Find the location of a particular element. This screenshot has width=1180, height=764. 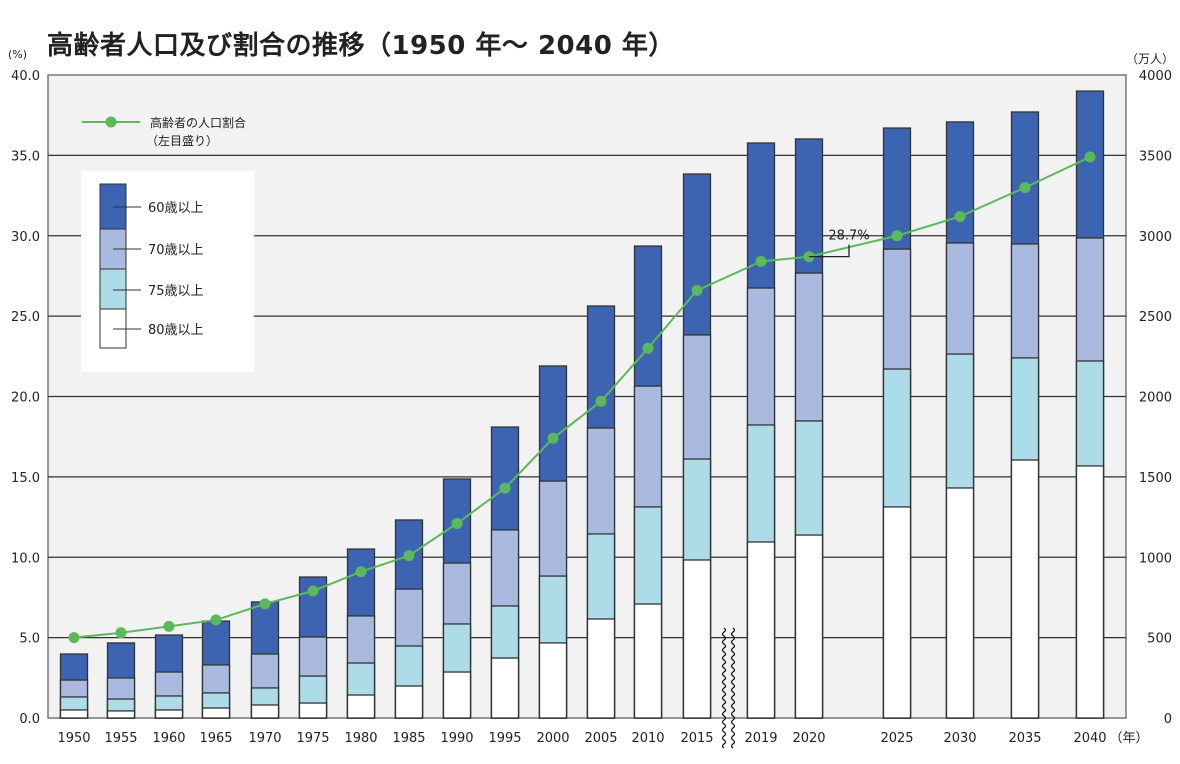

x-tick-label: 1955 is located at coordinates (120, 738).